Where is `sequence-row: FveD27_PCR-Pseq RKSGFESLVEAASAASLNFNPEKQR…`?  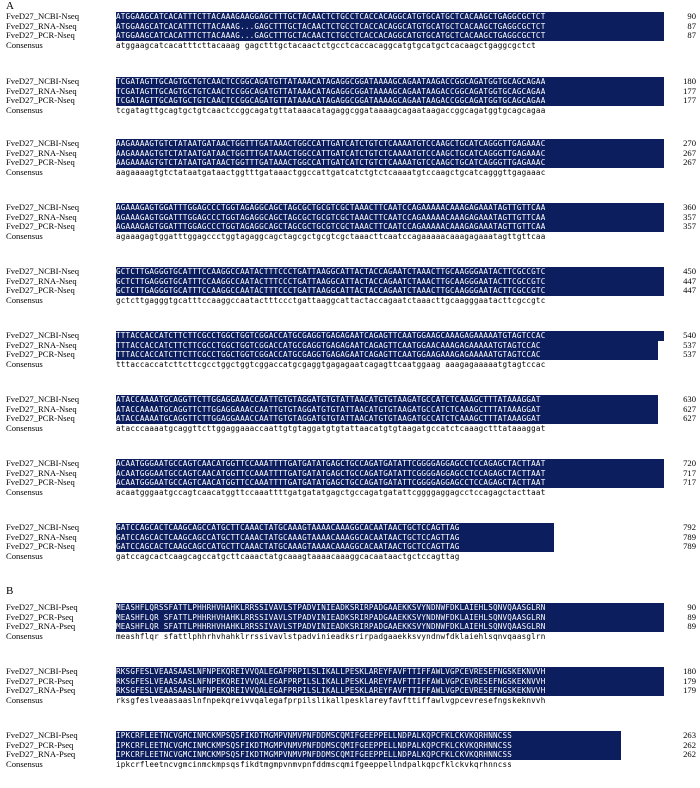
sequence-row: FveD27_PCR-Pseq RKSGFESLVEAASAASLNFNPEKQR… is located at coordinates (351, 681).